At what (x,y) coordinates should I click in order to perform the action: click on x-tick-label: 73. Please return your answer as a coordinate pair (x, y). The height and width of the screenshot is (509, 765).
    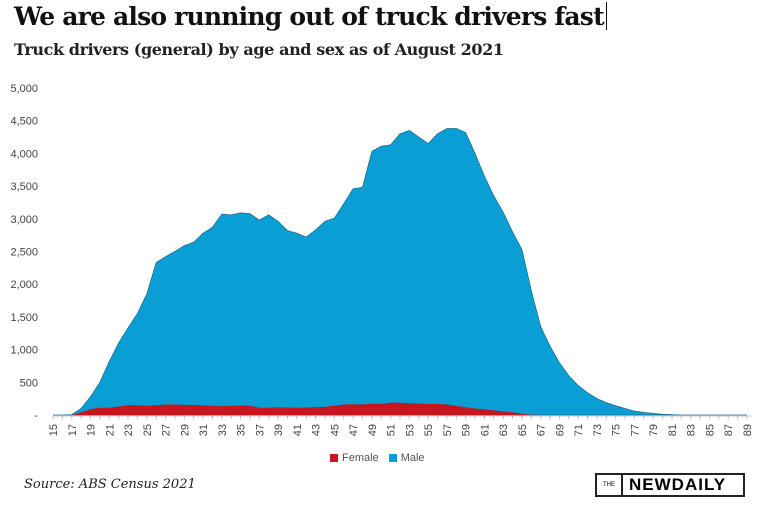
    Looking at the image, I should click on (598, 430).